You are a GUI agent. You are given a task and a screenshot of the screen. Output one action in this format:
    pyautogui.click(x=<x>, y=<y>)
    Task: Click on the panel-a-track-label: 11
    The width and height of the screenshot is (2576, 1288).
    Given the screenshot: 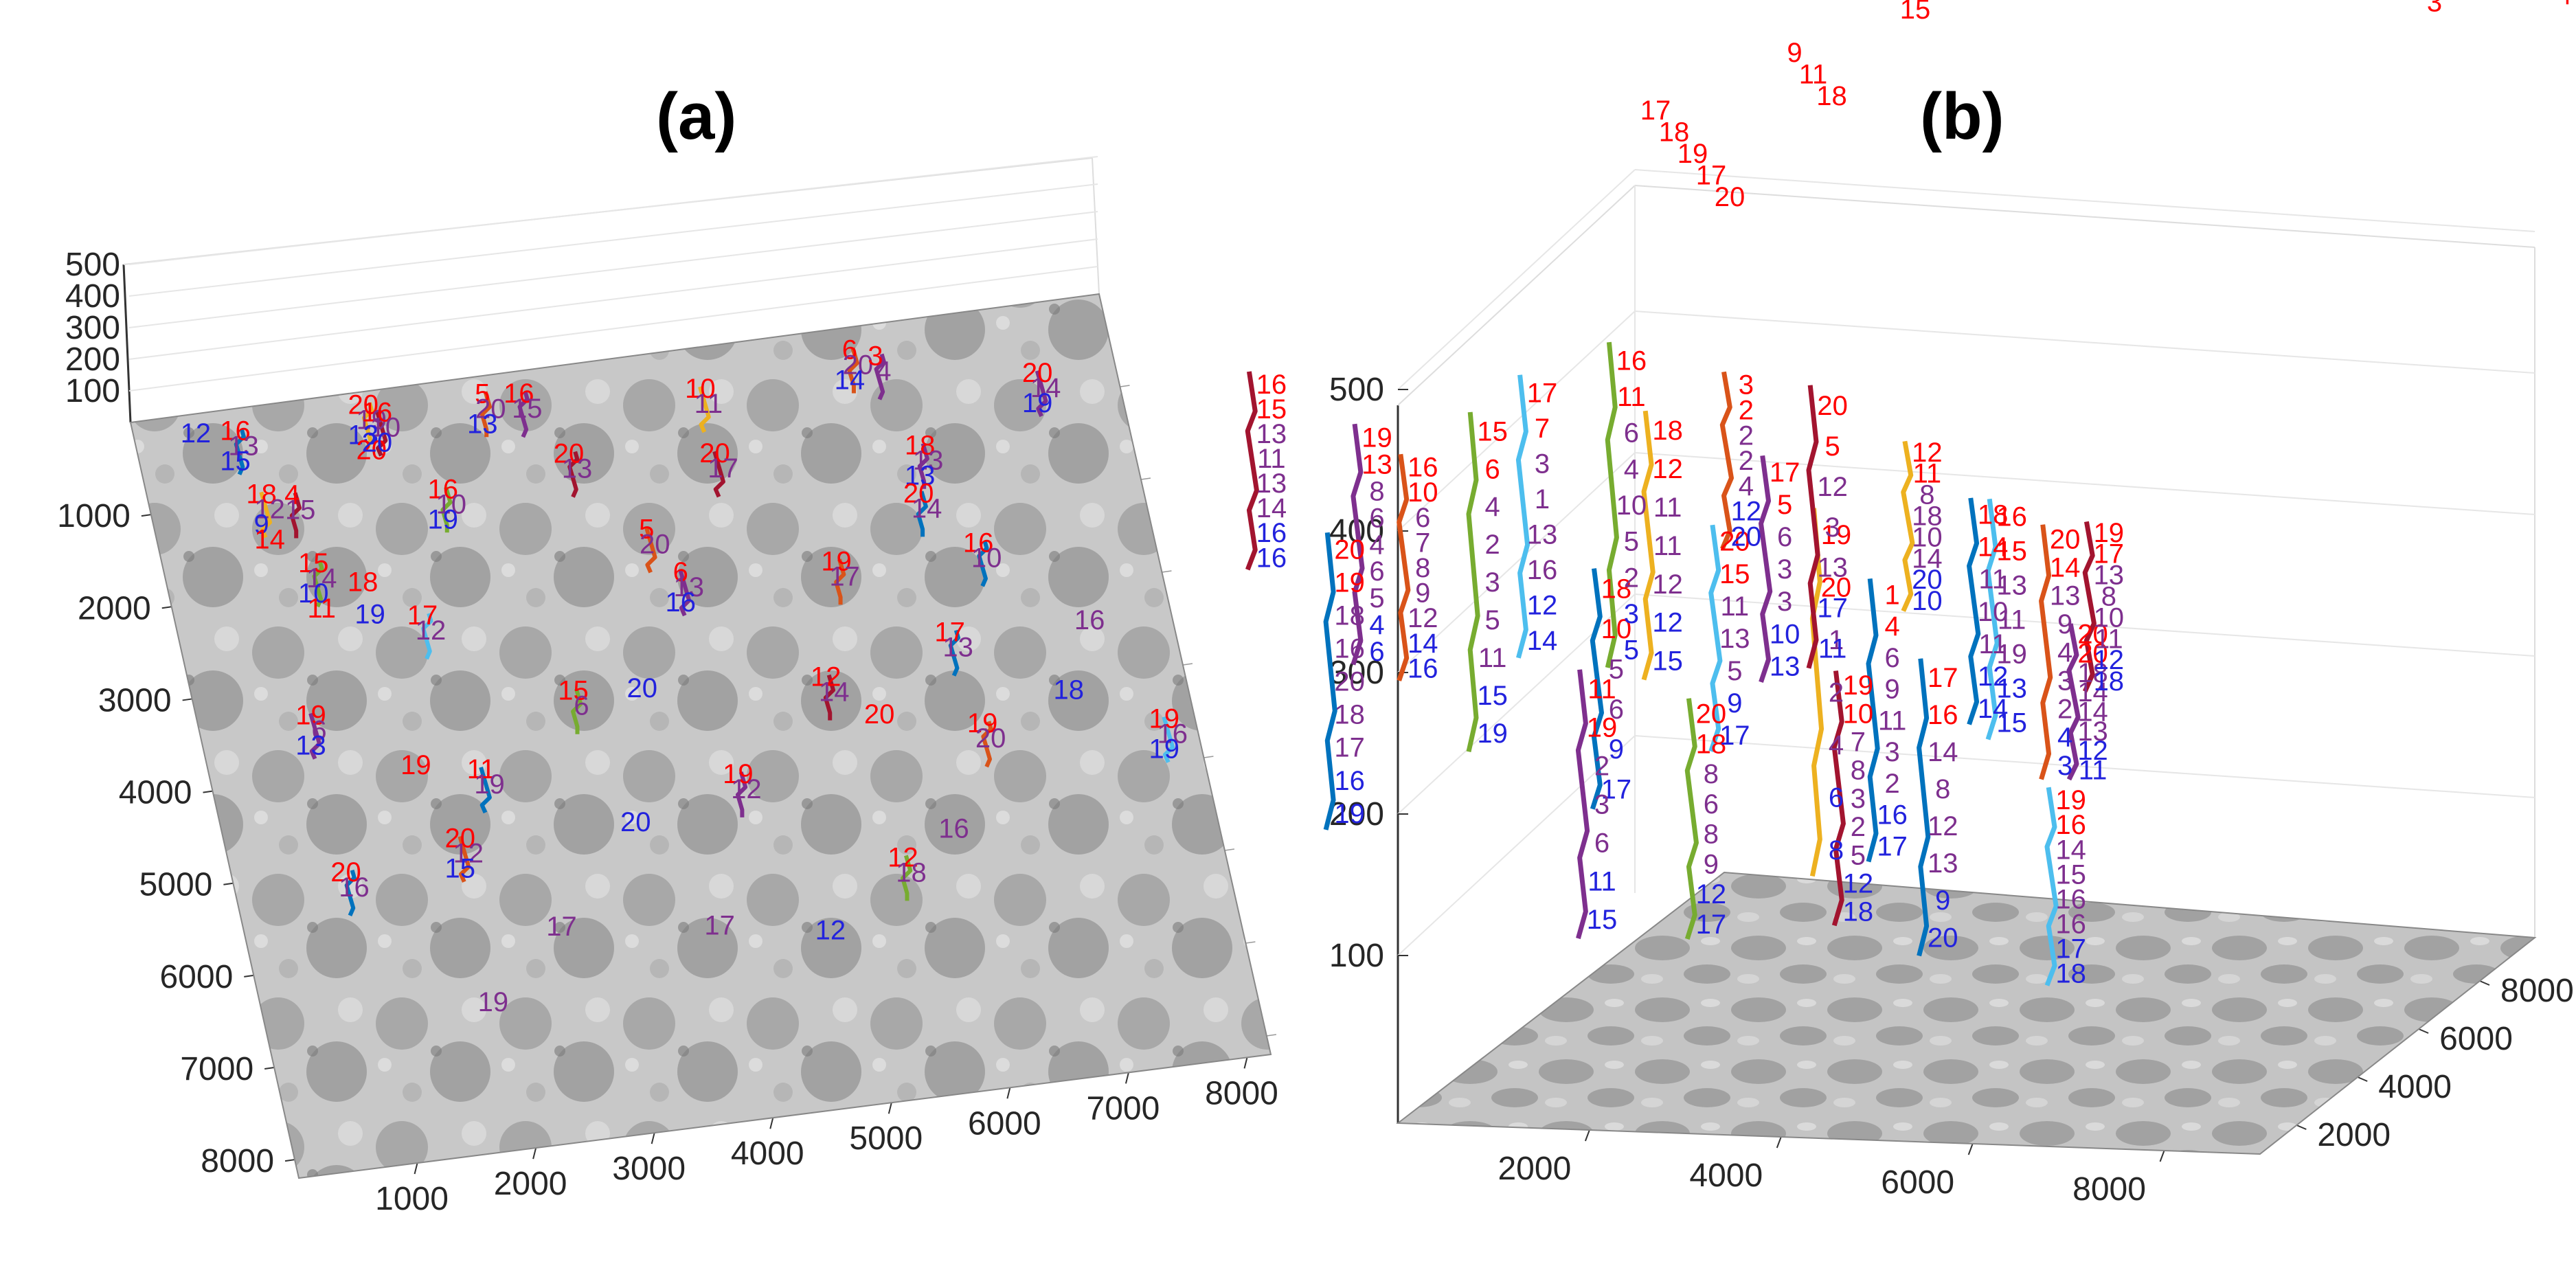 What is the action you would take?
    pyautogui.click(x=481, y=769)
    